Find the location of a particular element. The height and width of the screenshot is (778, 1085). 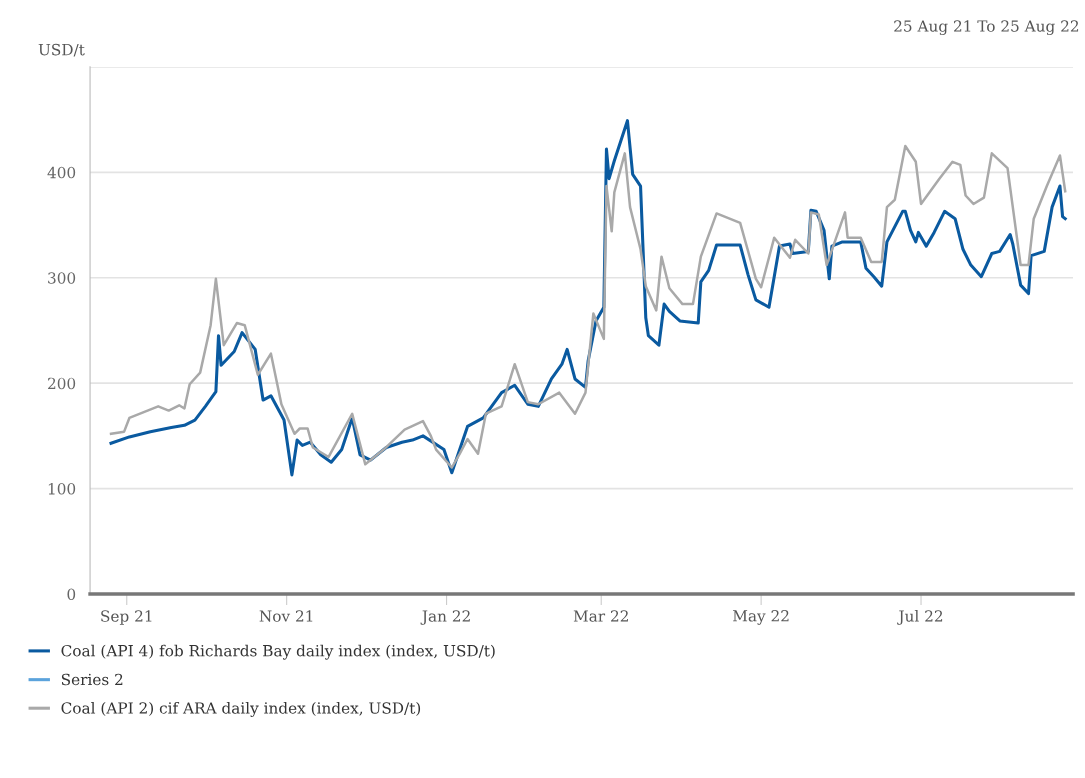

x-tick-label: Jan 22 is located at coordinates (445, 617).